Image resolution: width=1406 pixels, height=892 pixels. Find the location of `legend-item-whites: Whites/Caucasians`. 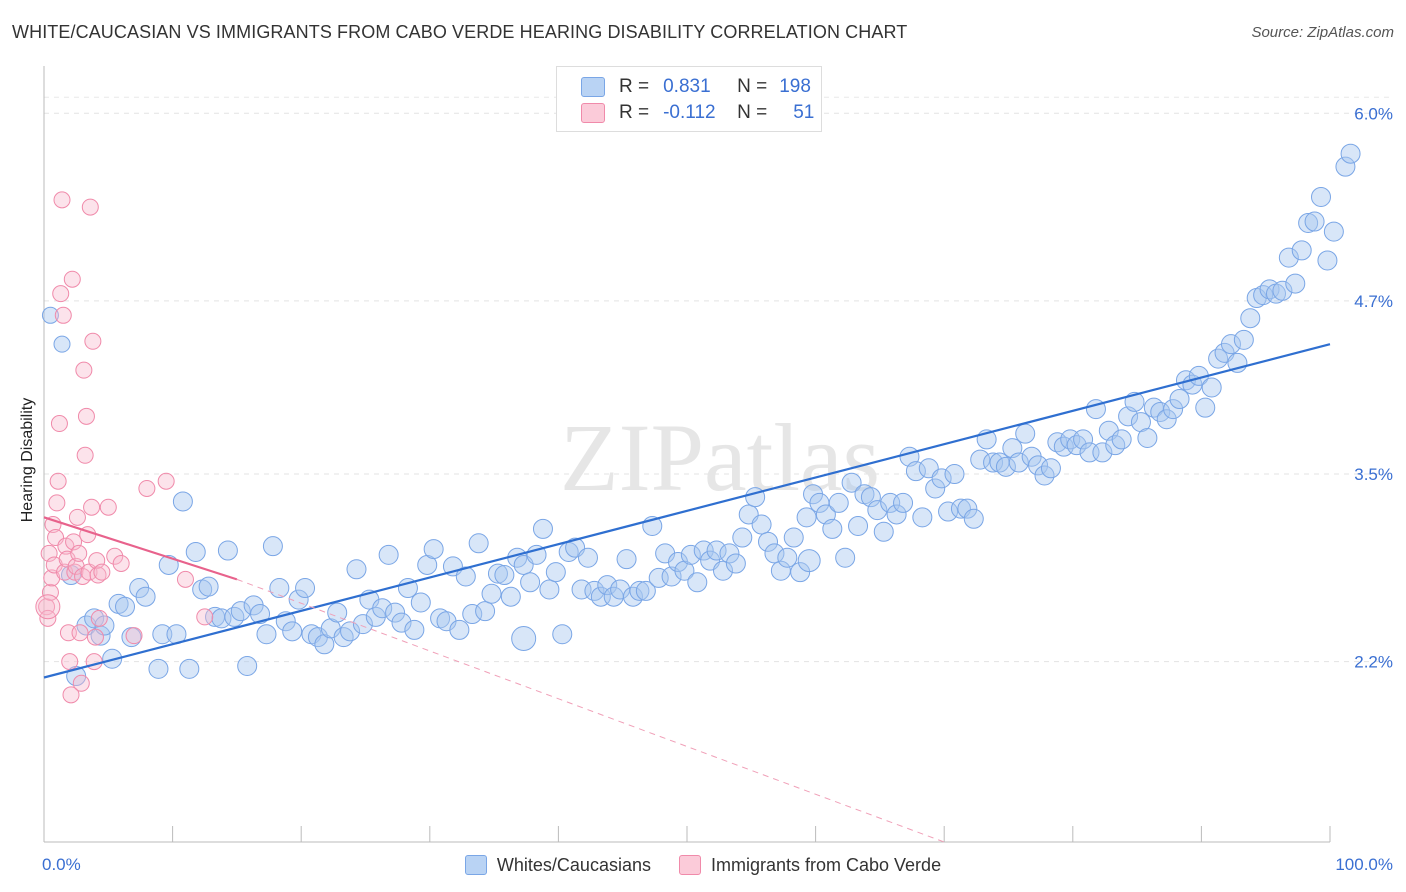

legend-item-whites: Whites/Caucasians is located at coordinates (557, 865).